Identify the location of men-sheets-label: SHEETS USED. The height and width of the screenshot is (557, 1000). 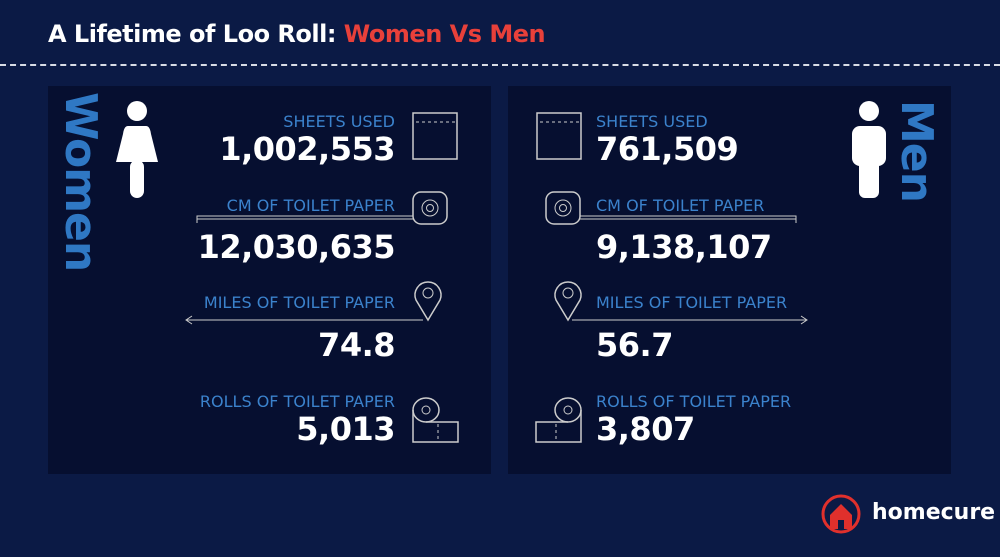
(652, 121).